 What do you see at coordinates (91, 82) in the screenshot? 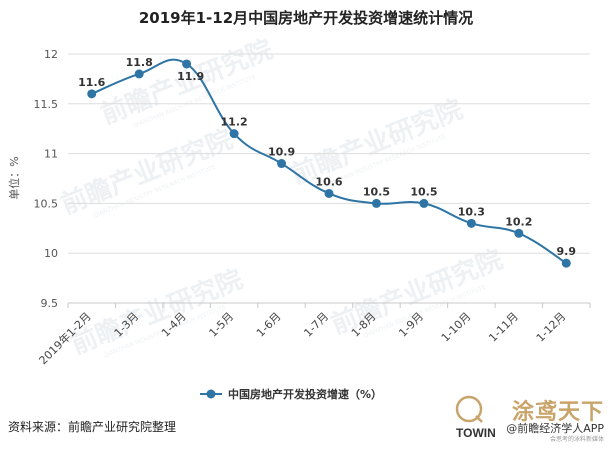
I see `data-label: 11.6` at bounding box center [91, 82].